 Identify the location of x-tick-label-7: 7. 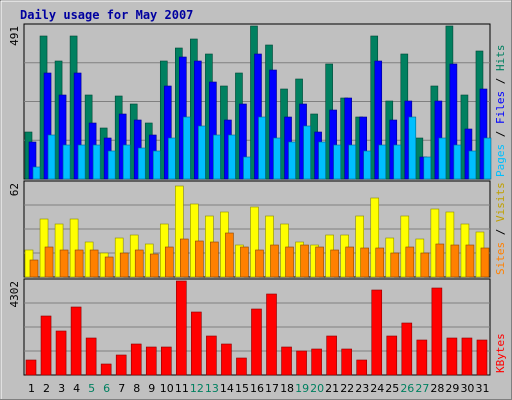
(121, 388).